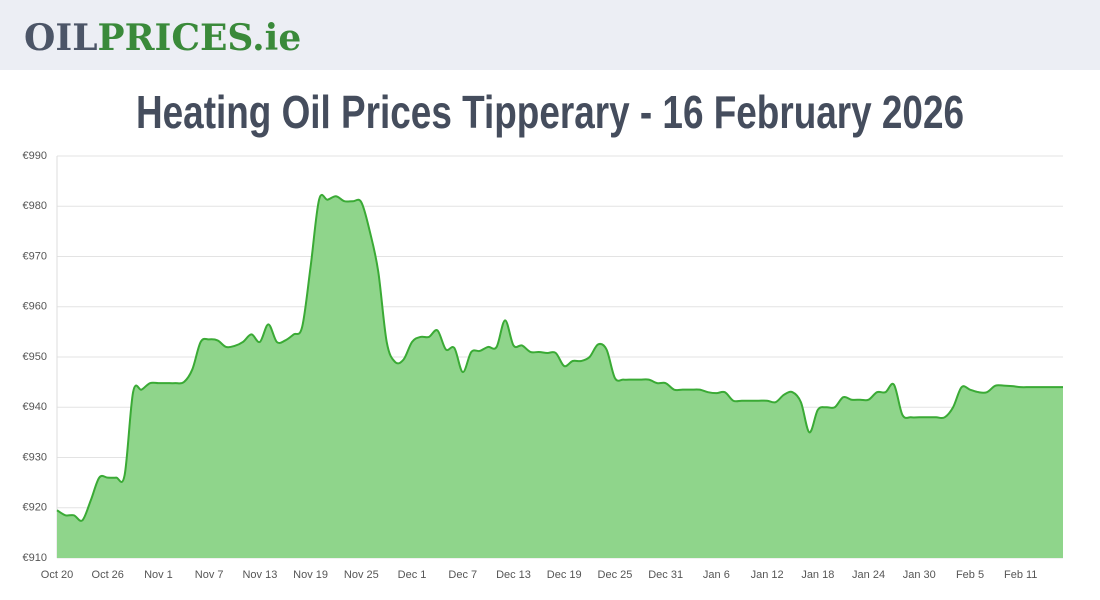 This screenshot has width=1100, height=600. What do you see at coordinates (564, 575) in the screenshot?
I see `x-tick-label: Dec 19` at bounding box center [564, 575].